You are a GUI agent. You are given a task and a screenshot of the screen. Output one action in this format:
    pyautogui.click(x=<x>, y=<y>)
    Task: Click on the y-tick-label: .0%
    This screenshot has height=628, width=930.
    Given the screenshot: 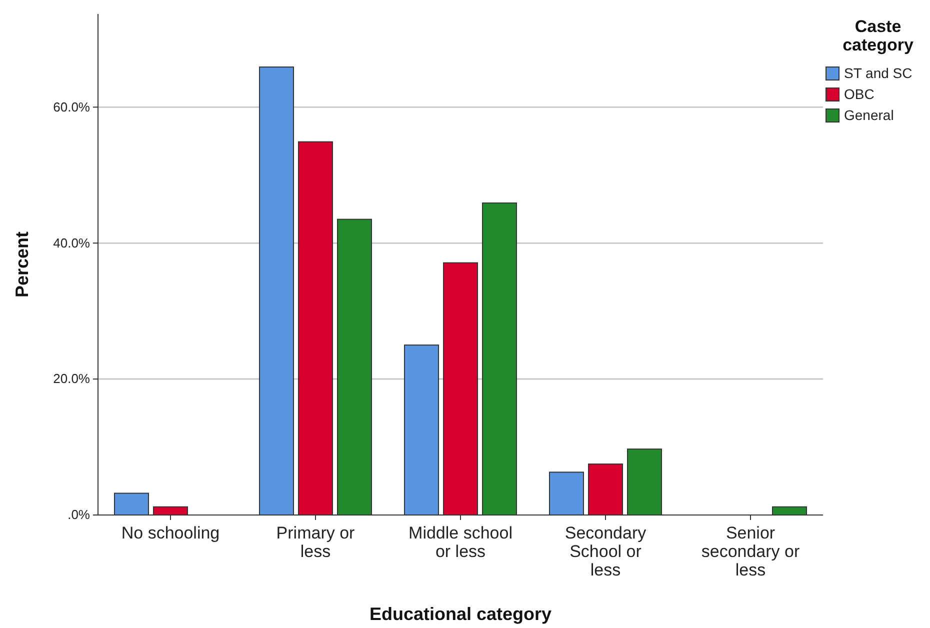 What is the action you would take?
    pyautogui.click(x=79, y=514)
    